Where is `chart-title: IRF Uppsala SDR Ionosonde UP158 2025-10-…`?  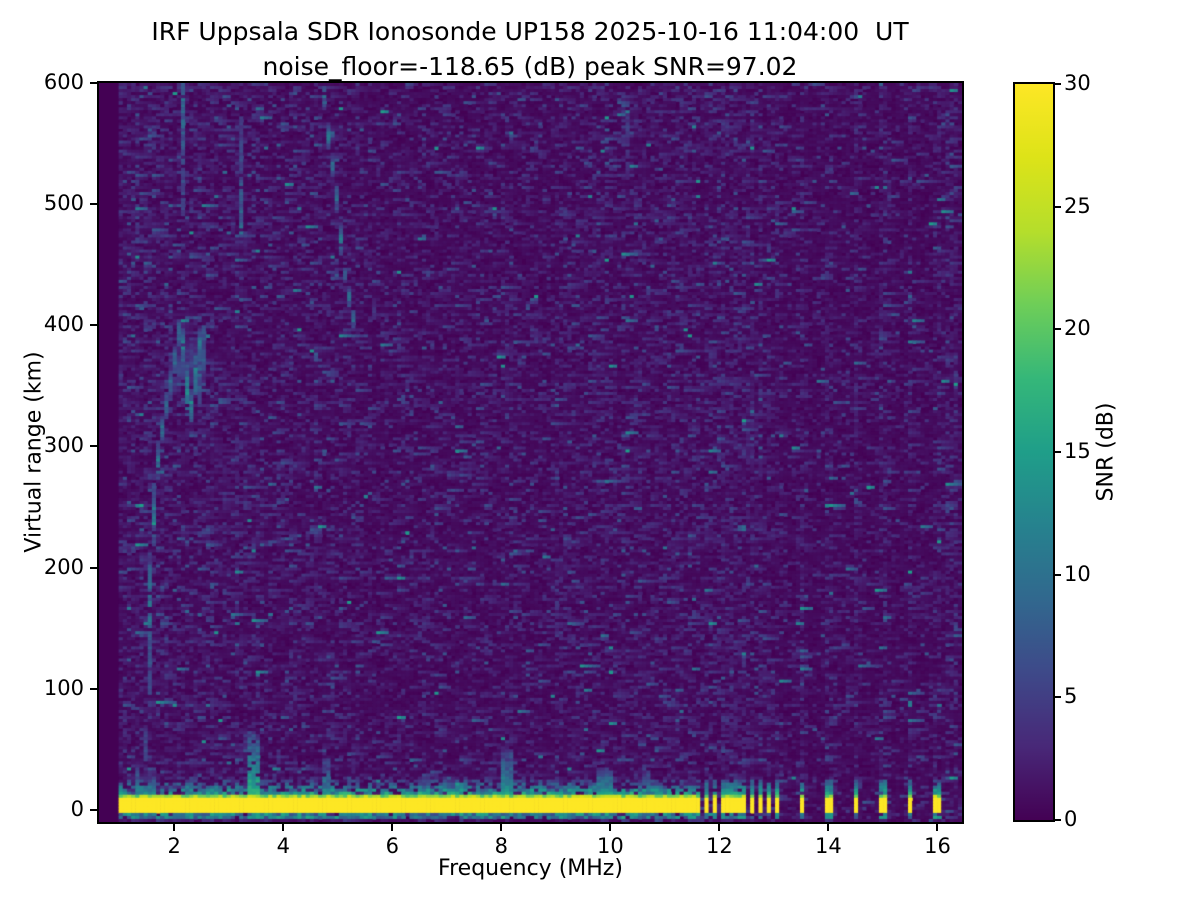
chart-title: IRF Uppsala SDR Ionosonde UP158 2025-10-… is located at coordinates (530, 31).